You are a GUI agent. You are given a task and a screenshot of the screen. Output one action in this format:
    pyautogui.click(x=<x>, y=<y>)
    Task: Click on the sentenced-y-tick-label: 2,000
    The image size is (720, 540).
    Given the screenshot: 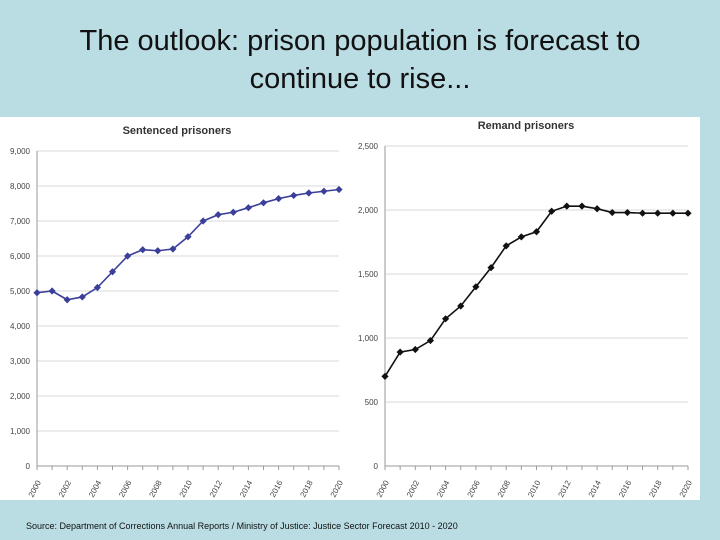 What is the action you would take?
    pyautogui.click(x=20, y=396)
    